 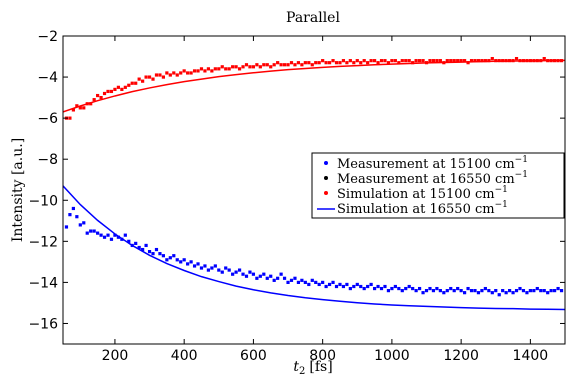 What do you see at coordinates (47, 37) in the screenshot?
I see `y-tick-label-7: −2` at bounding box center [47, 37].